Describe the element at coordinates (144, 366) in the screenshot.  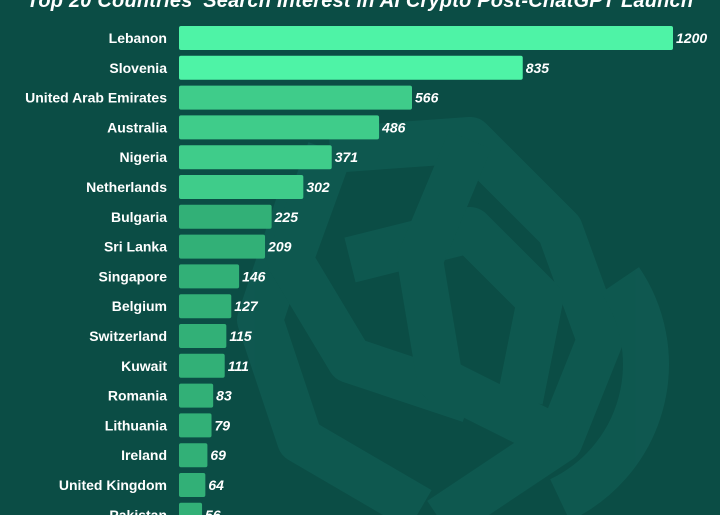
I see `category-label: Kuwait` at that location.